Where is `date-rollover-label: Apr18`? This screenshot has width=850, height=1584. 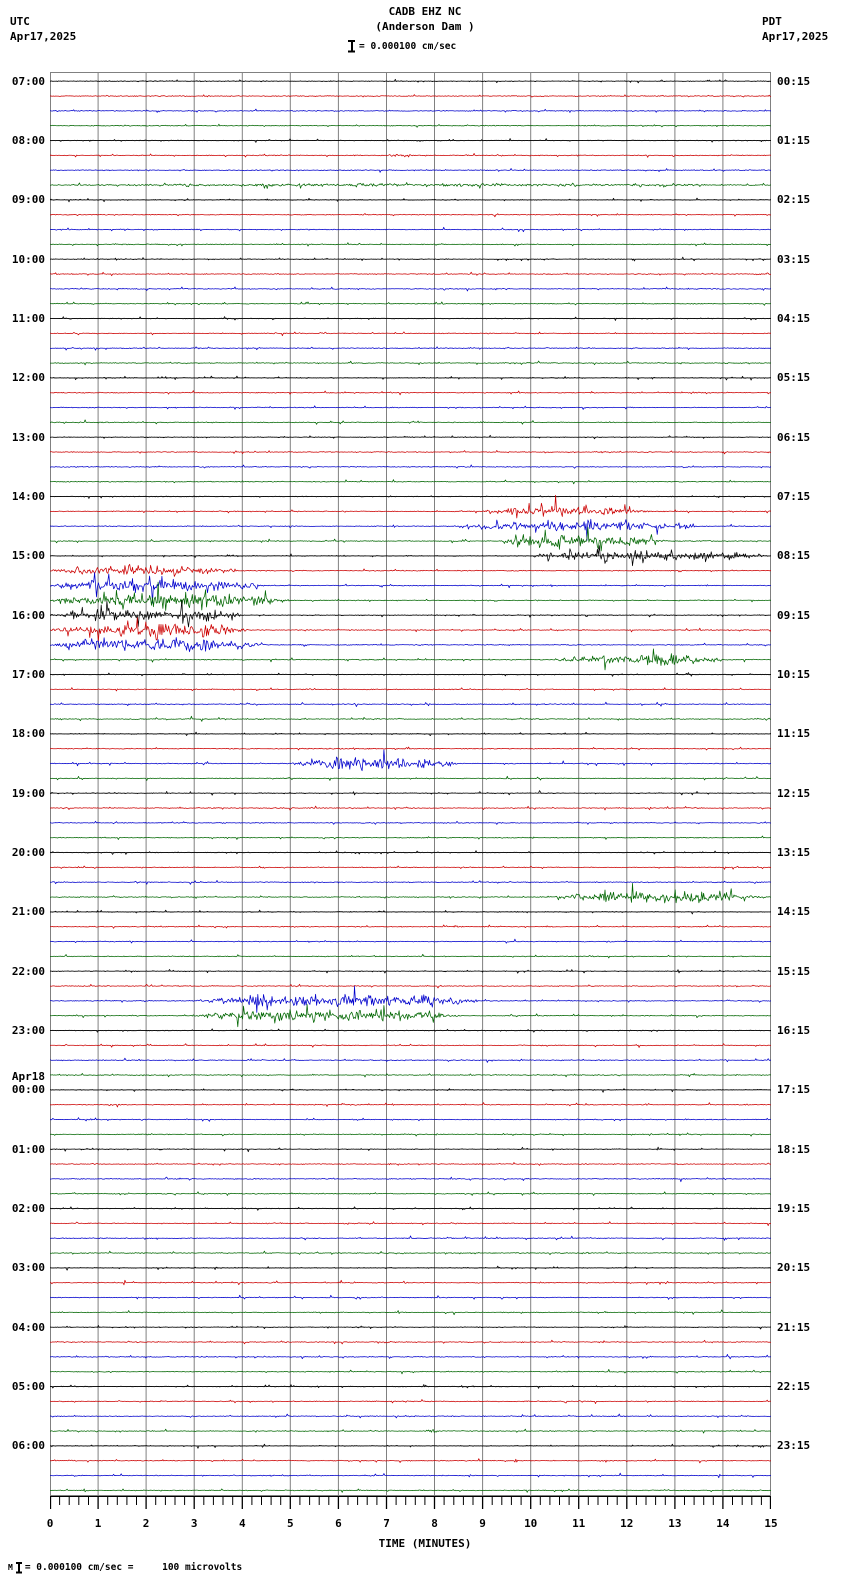
date-rollover-label: Apr18 is located at coordinates (28, 1077).